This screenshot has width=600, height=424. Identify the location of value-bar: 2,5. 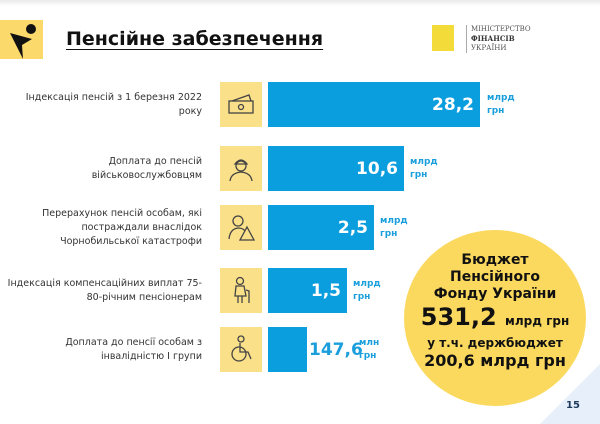
(321, 227).